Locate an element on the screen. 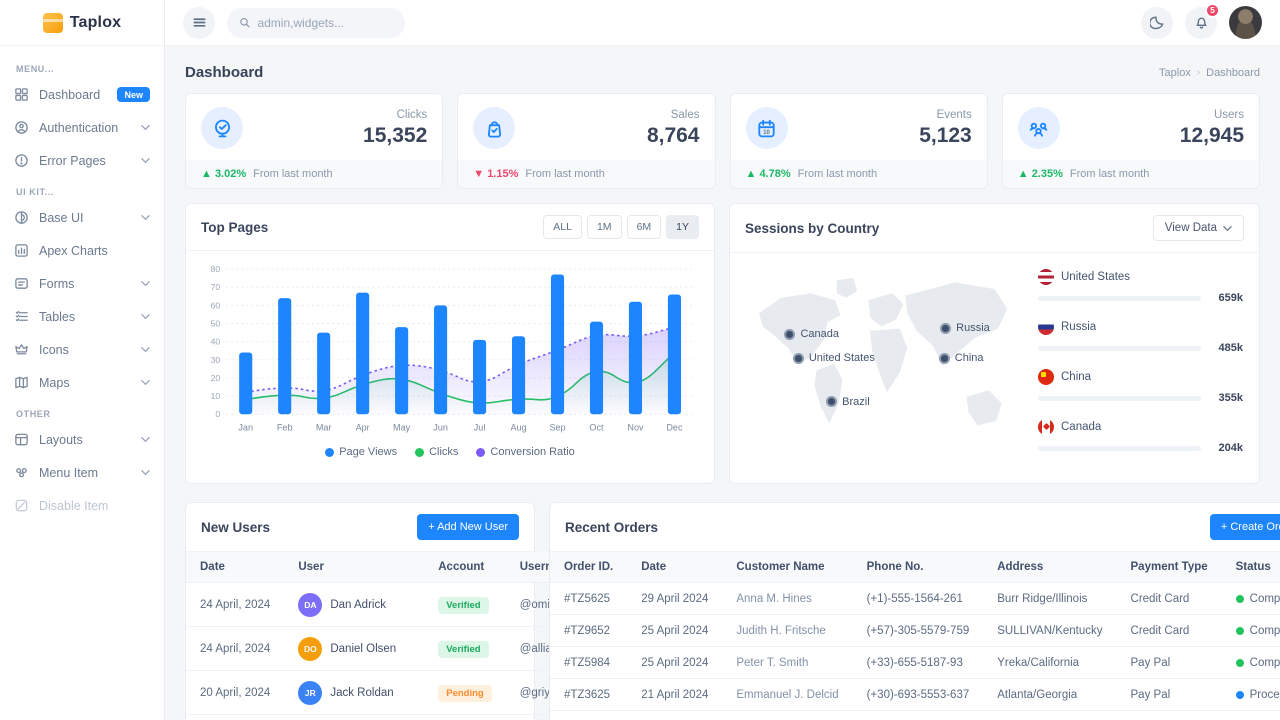 The image size is (1280, 720). sidebar-item-apex-charts: Apex Charts is located at coordinates (82, 250).